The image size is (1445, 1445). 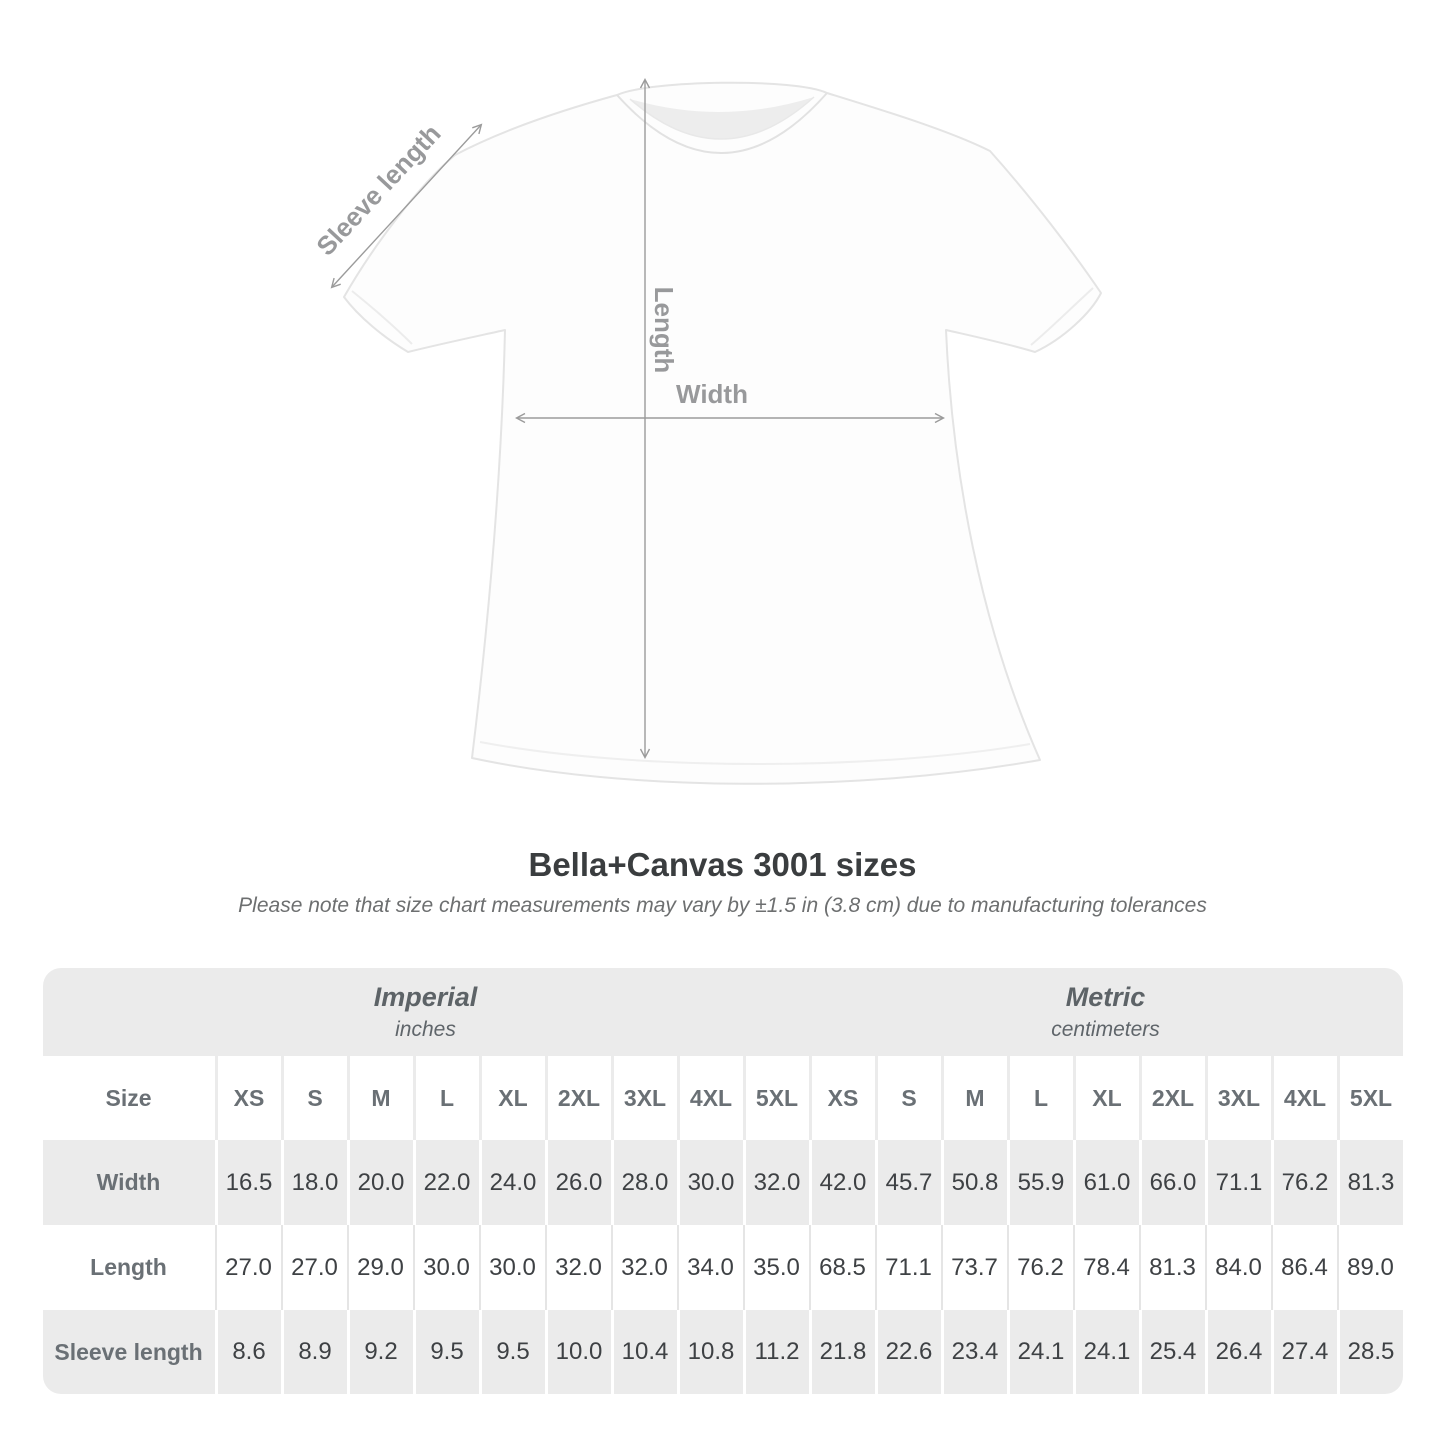 What do you see at coordinates (1171, 1267) in the screenshot?
I see `table-cell: 81.3` at bounding box center [1171, 1267].